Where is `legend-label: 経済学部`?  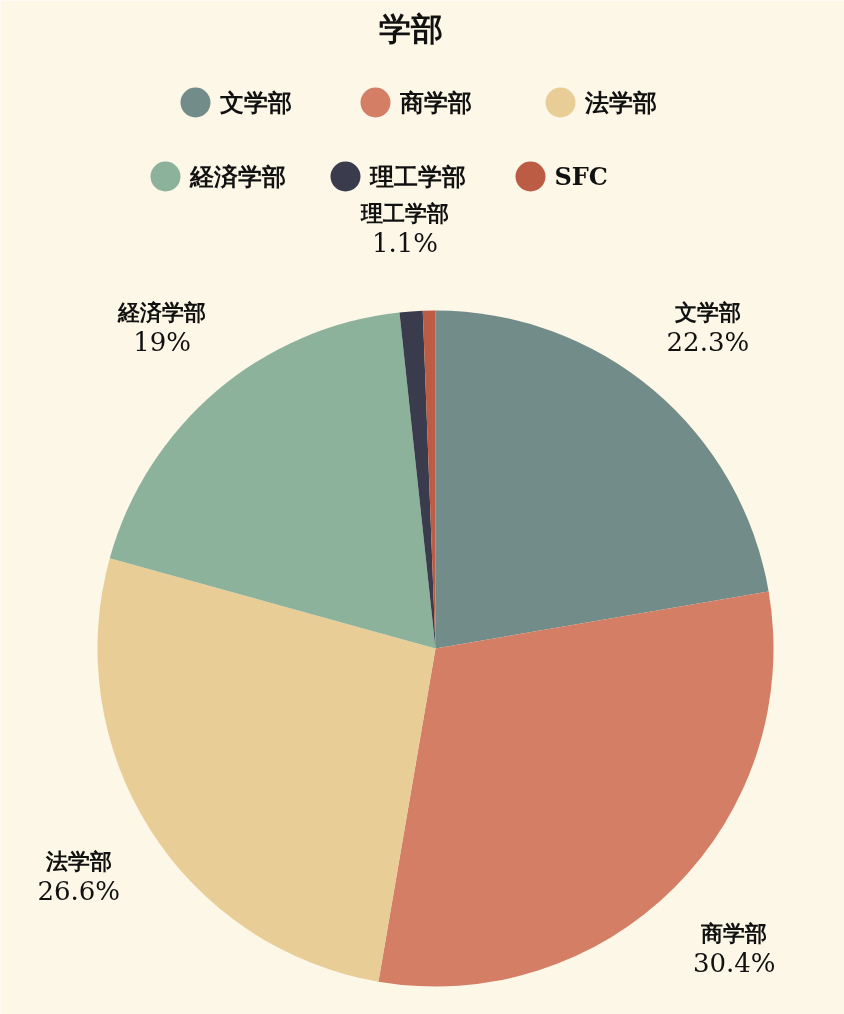
legend-label: 経済学部 is located at coordinates (237, 176).